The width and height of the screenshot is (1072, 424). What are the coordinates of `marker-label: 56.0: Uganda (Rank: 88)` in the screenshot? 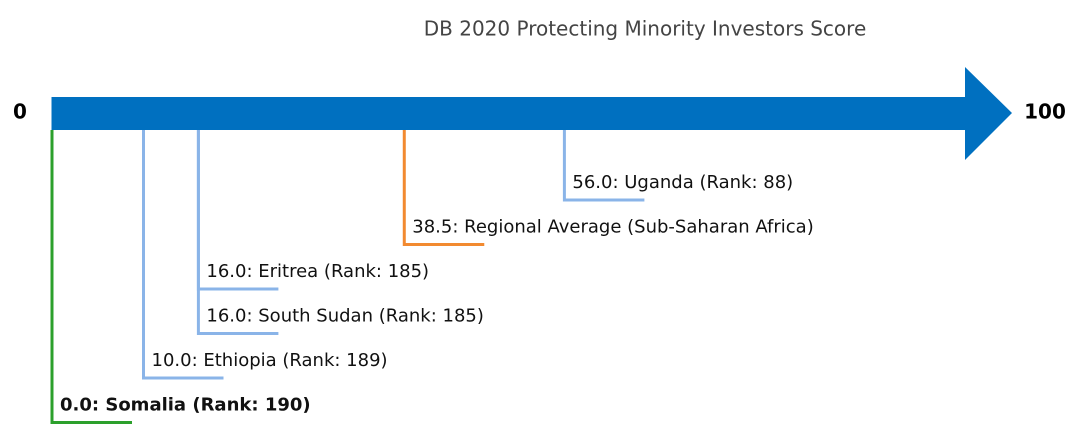 It's located at (682, 182).